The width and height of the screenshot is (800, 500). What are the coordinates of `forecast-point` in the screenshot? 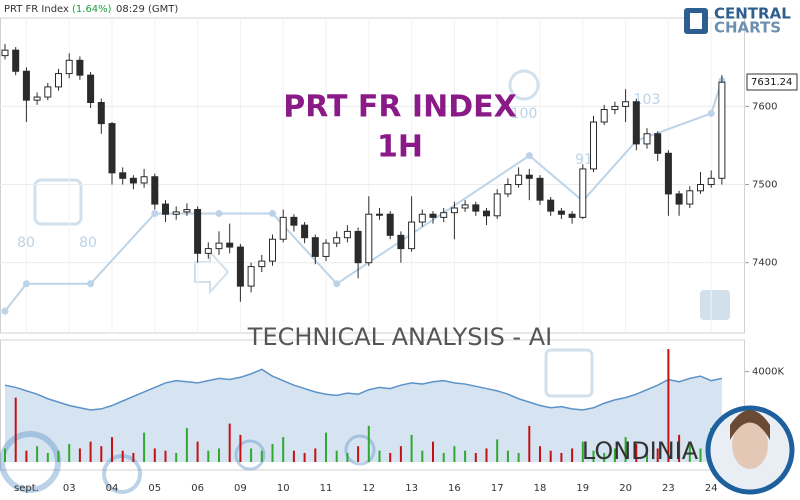 It's located at (711, 113).